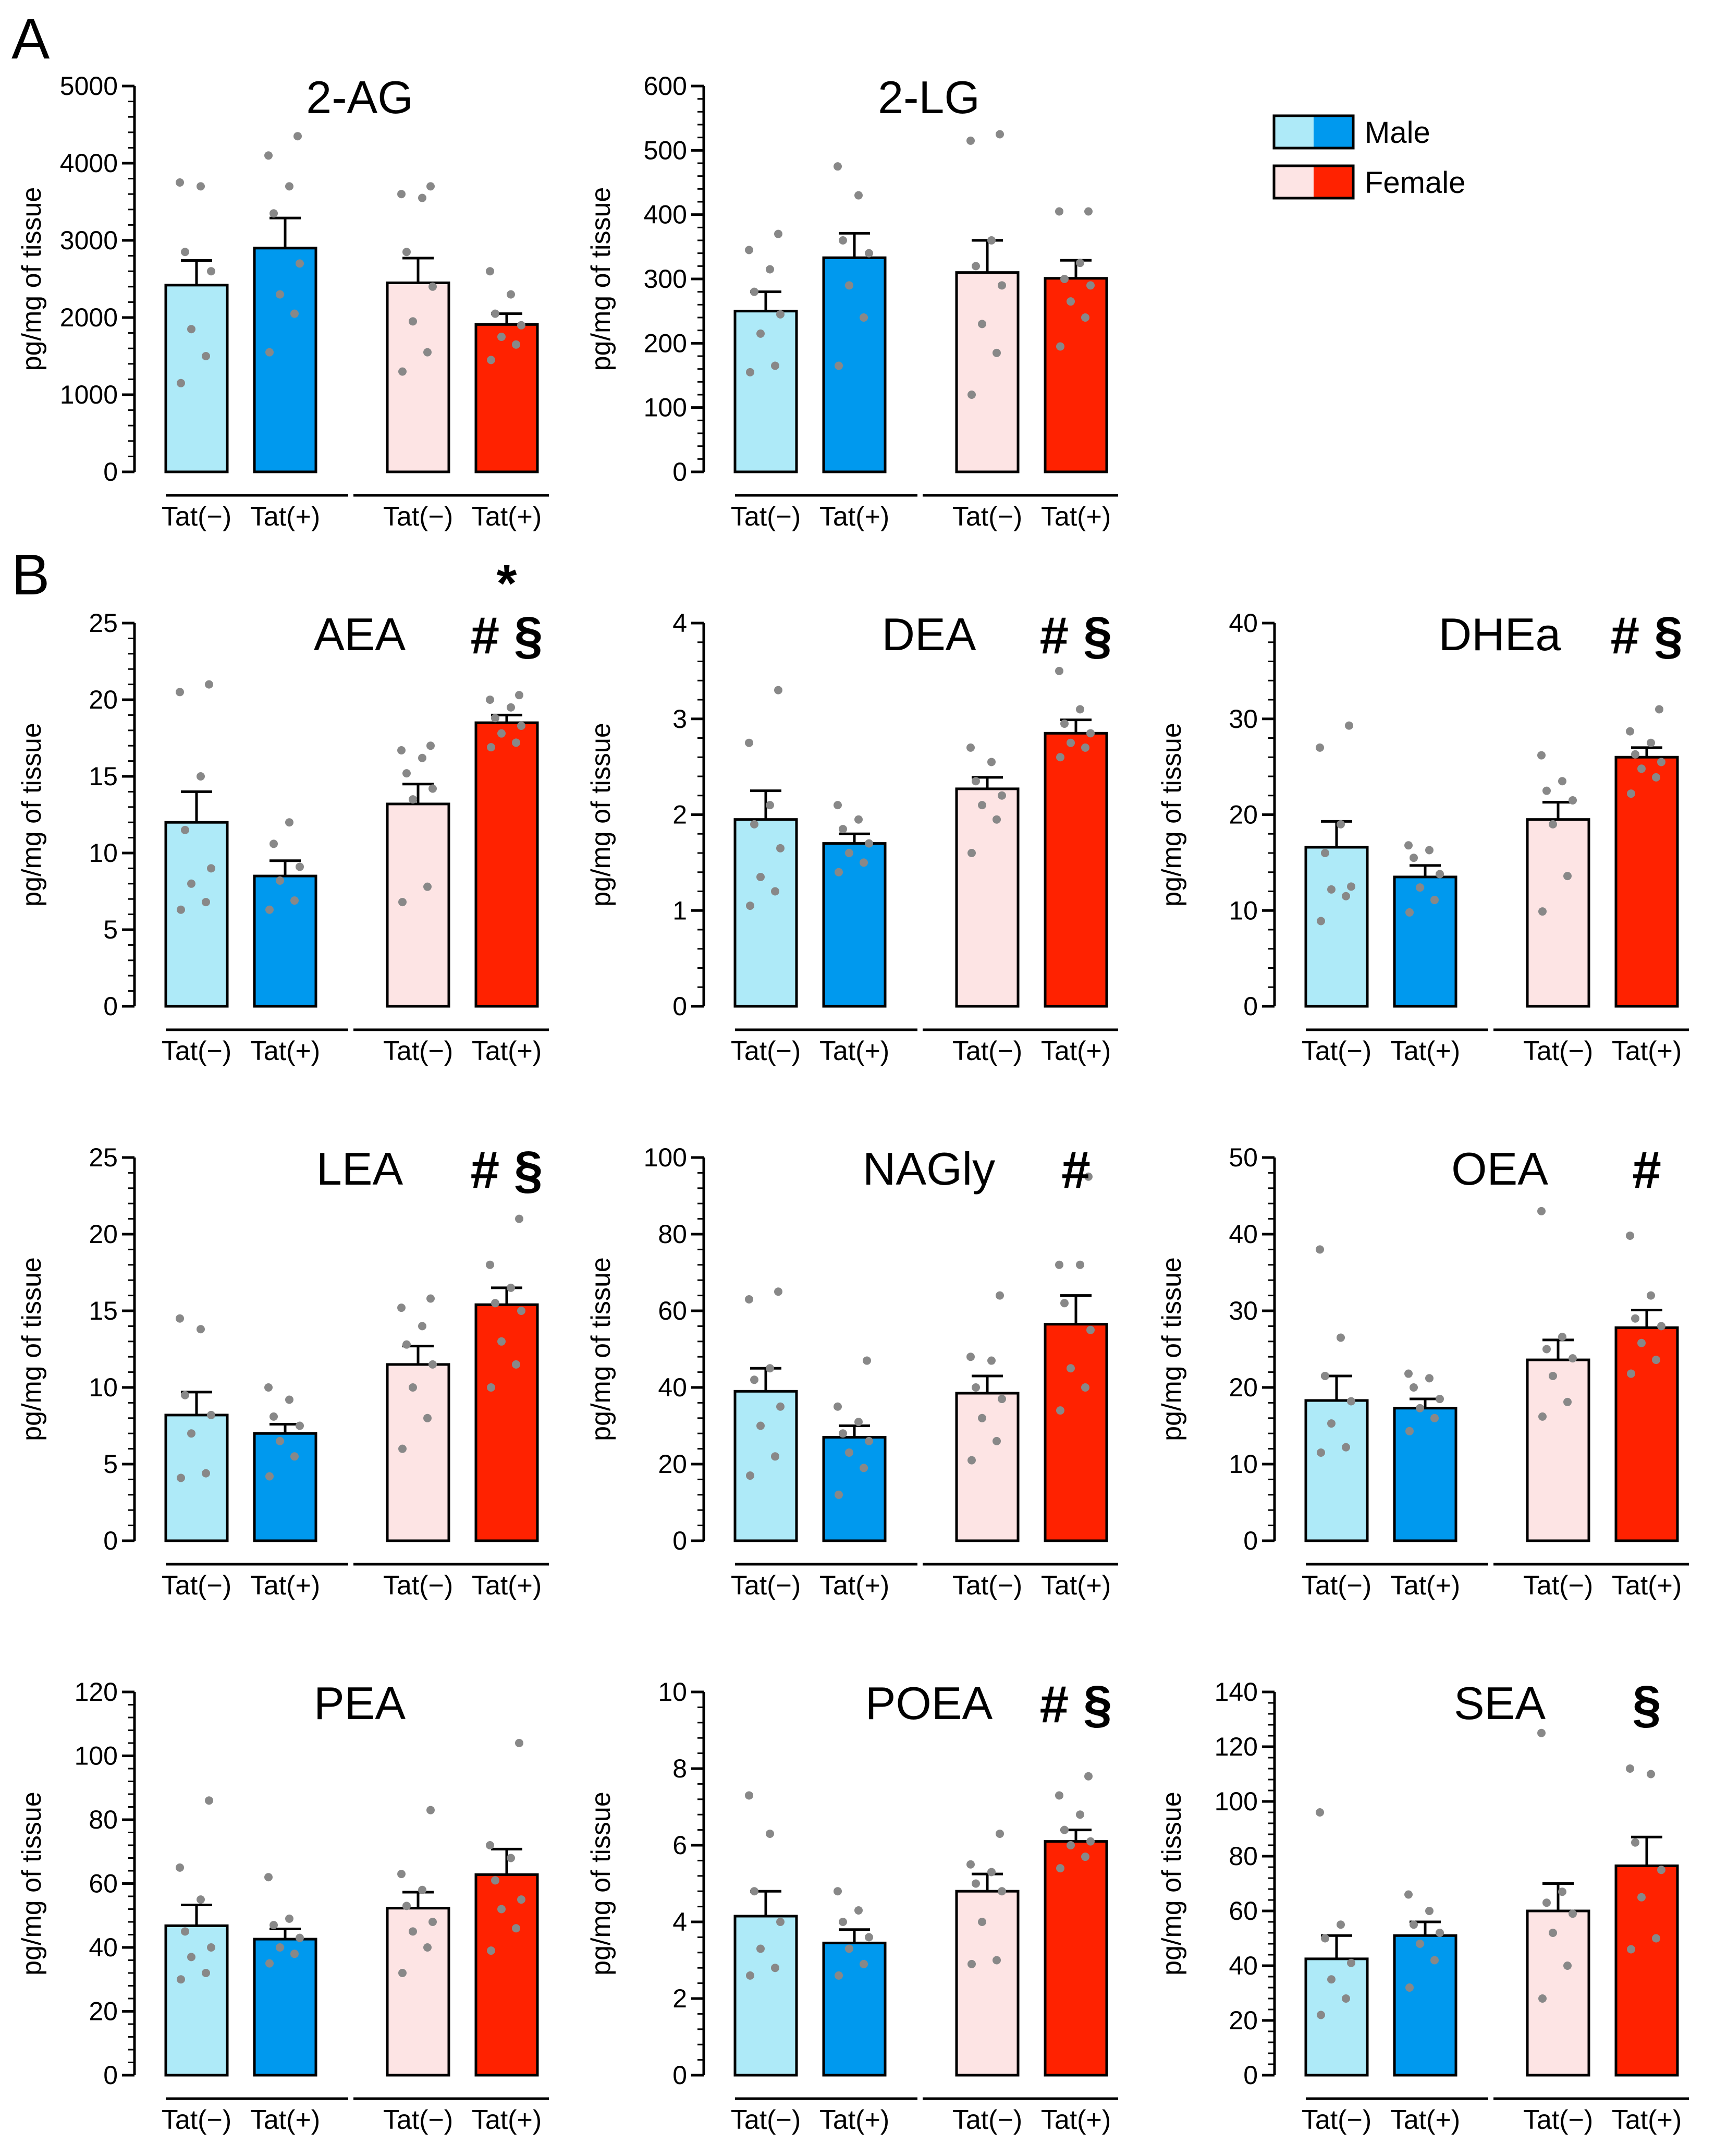  Describe the element at coordinates (96, 1756) in the screenshot. I see `y-tick-label: 100` at that location.